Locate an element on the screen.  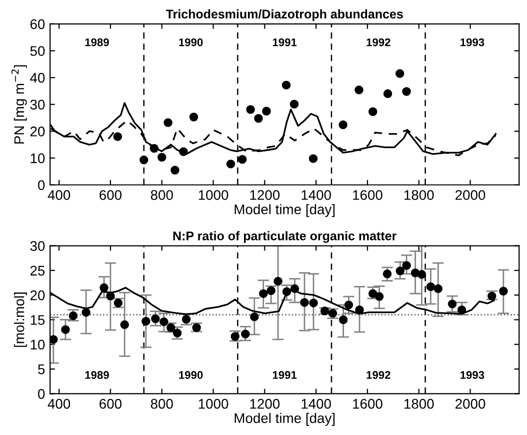
y-tick-label: 25 is located at coordinates (37, 271).